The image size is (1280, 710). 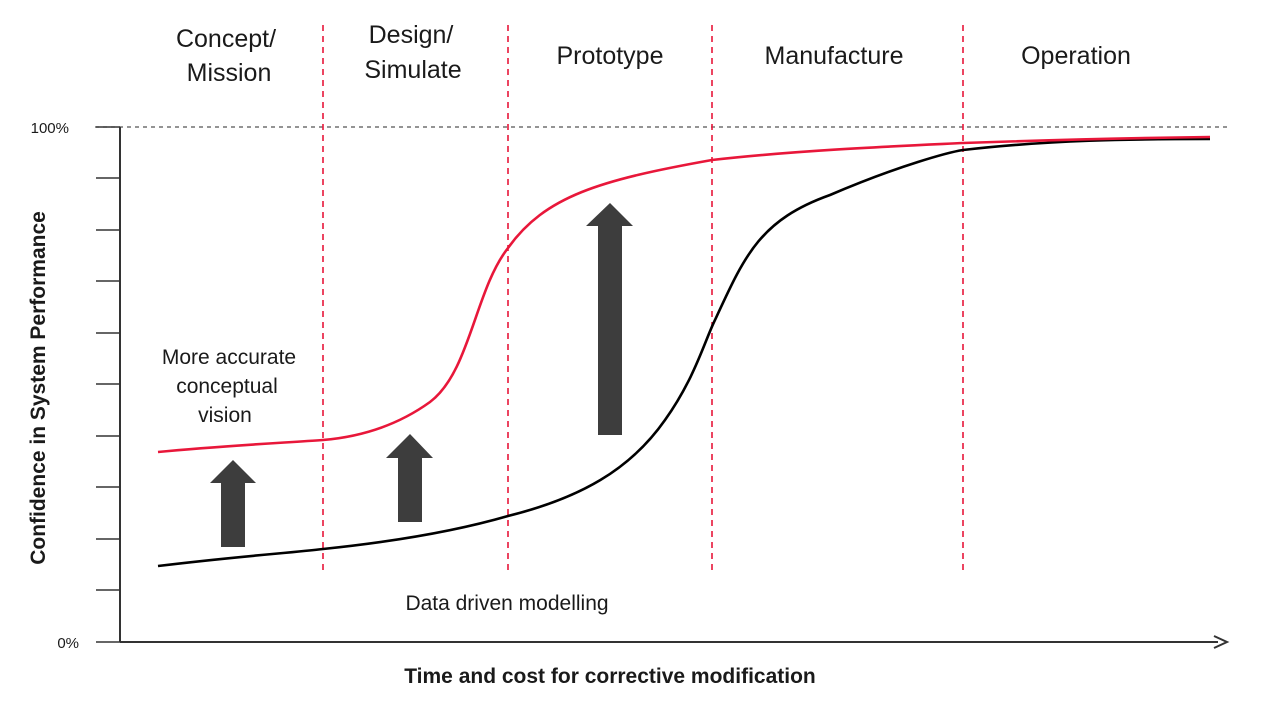 I want to click on y-tick-100: 100%, so click(x=50, y=128).